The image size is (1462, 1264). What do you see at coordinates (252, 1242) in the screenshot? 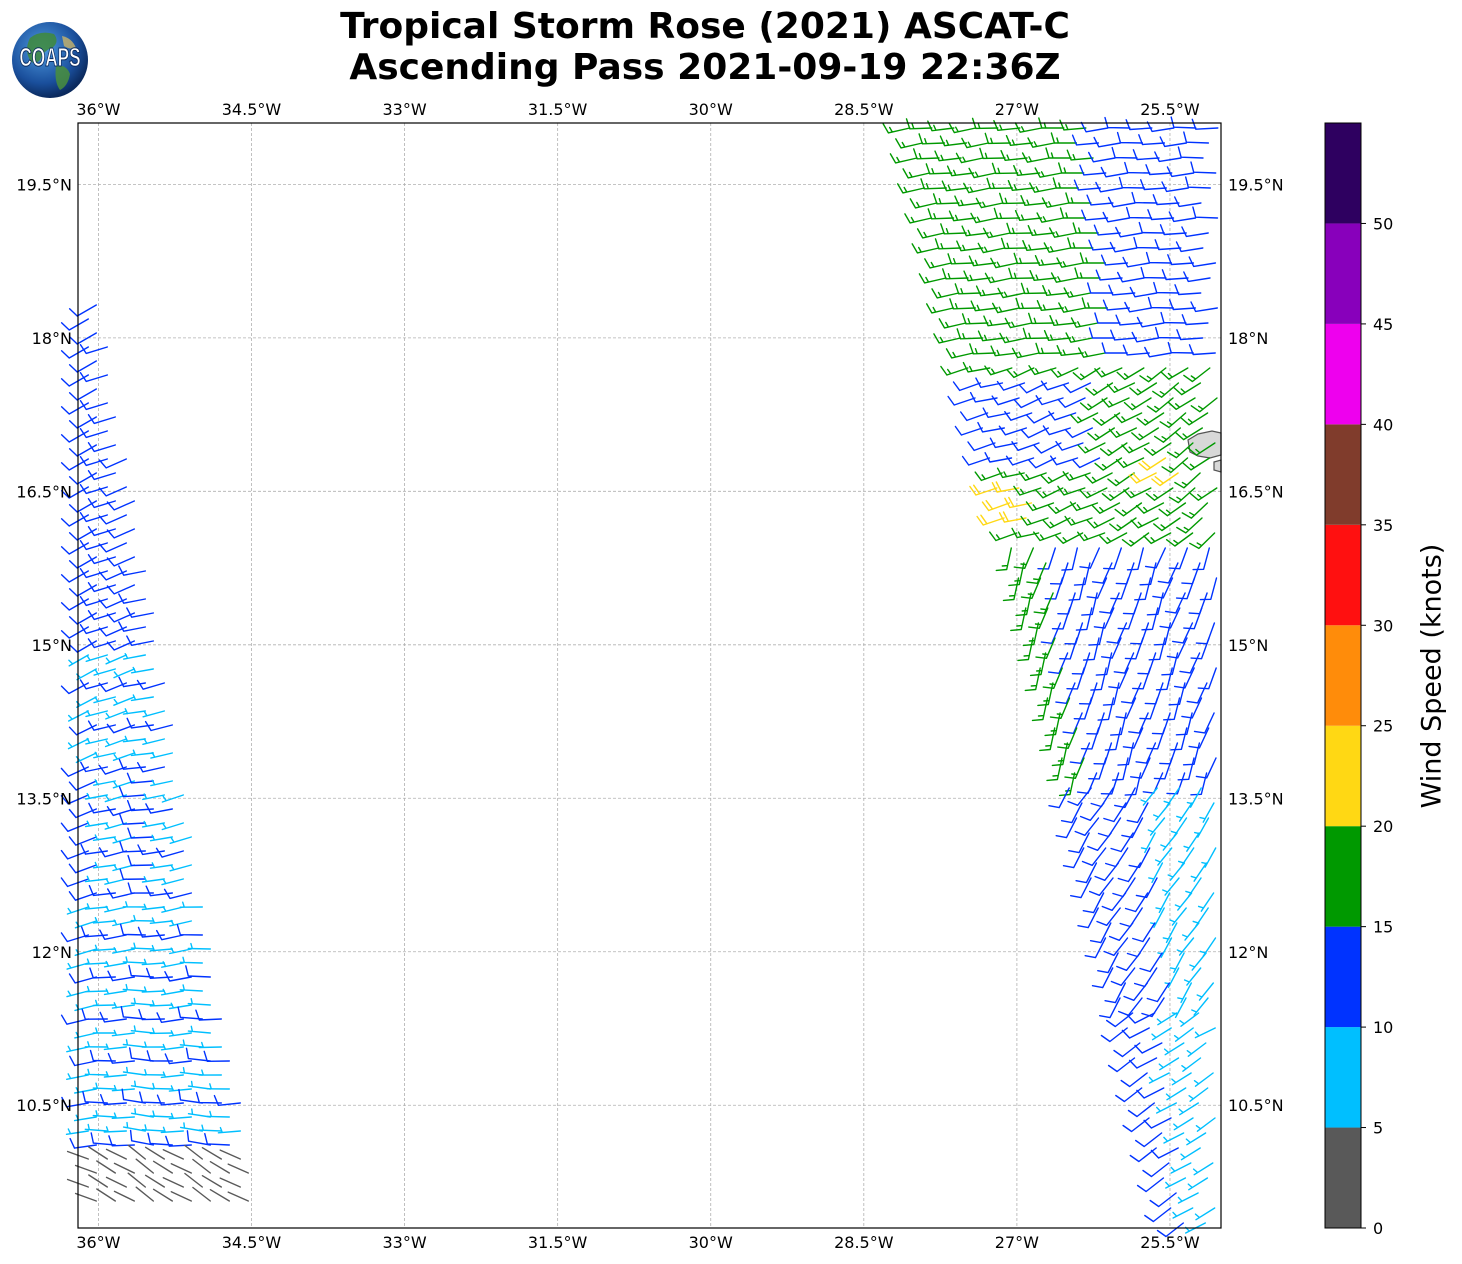
I see `lon-tick-label-bottom: 34.5°W` at bounding box center [252, 1242].